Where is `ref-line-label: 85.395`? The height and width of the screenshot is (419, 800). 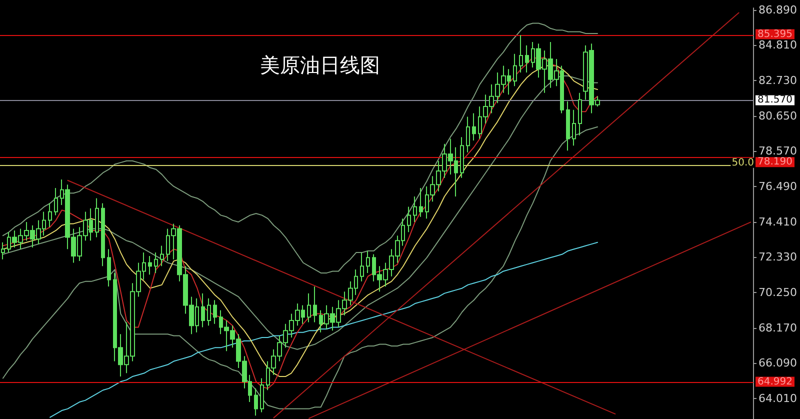
ref-line-label: 85.395 is located at coordinates (775, 34).